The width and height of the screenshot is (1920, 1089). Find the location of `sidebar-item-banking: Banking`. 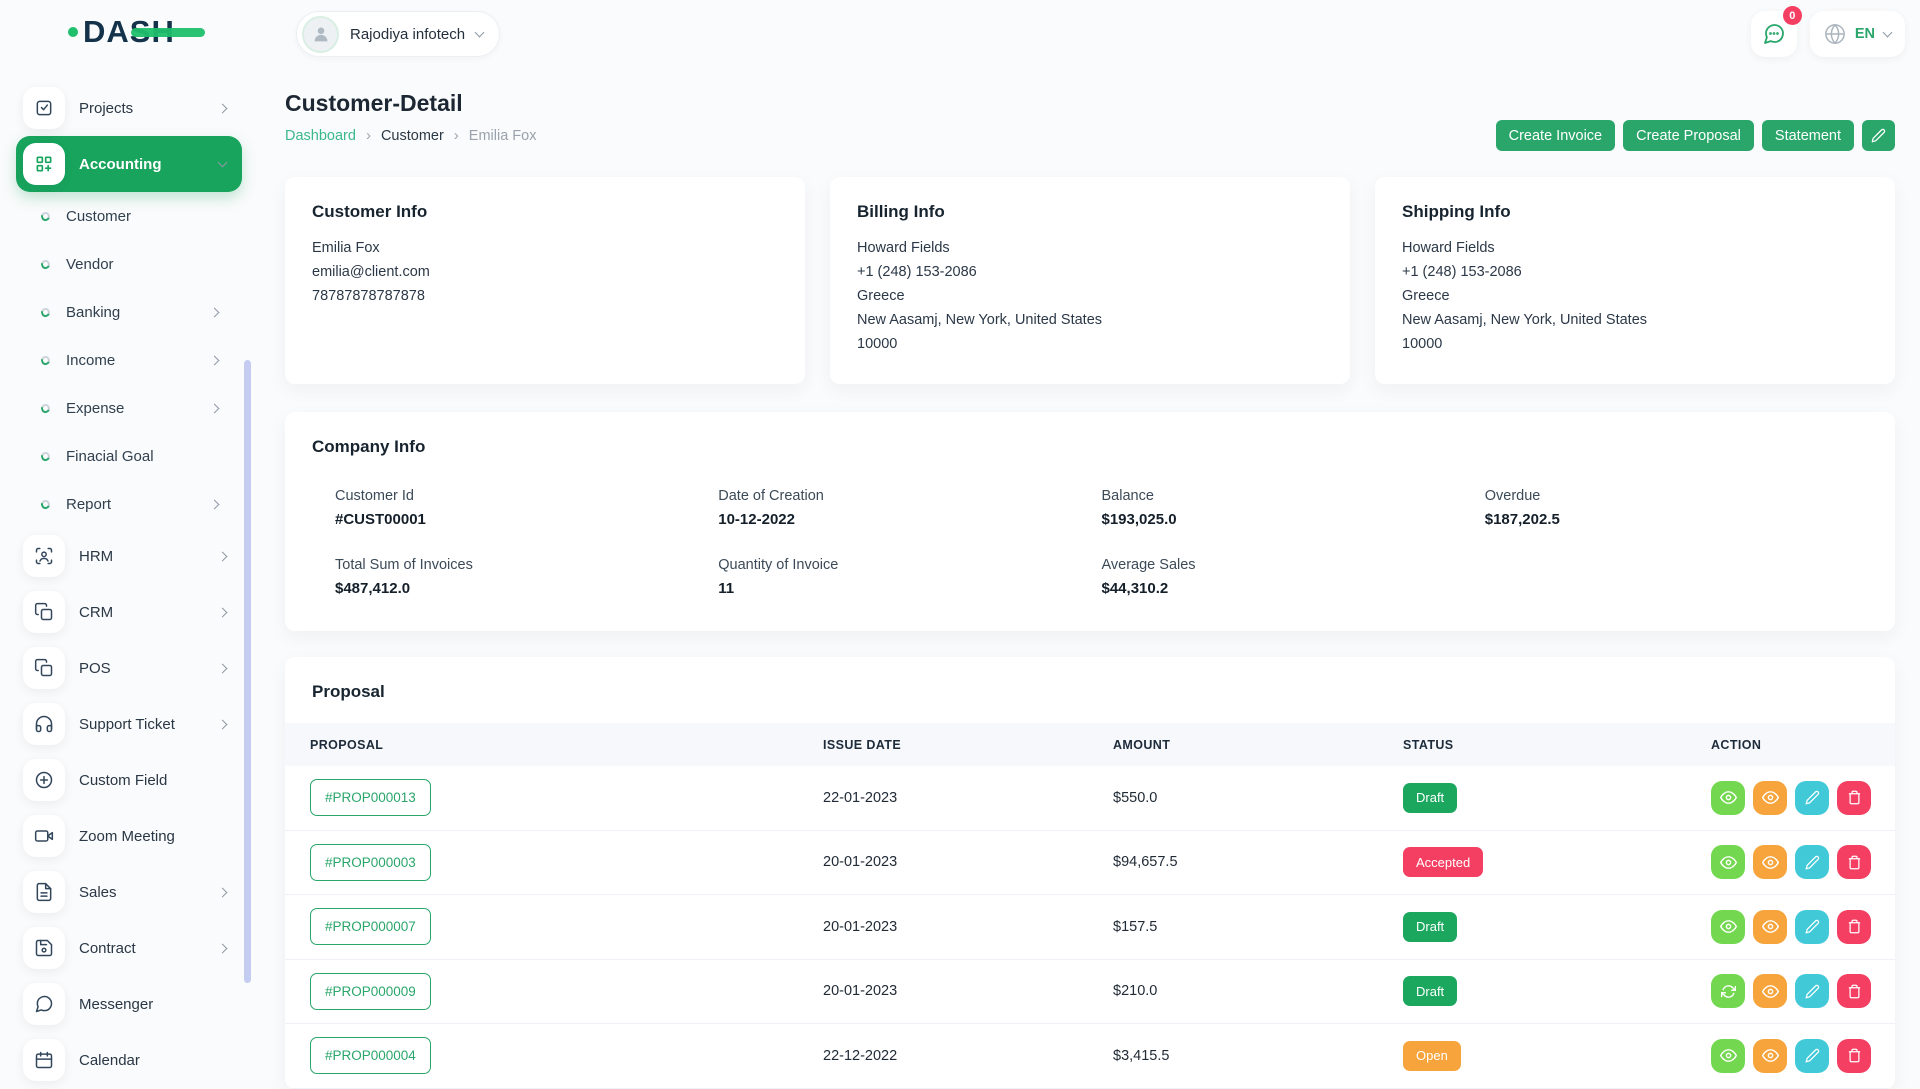

sidebar-item-banking: Banking is located at coordinates (125, 312).